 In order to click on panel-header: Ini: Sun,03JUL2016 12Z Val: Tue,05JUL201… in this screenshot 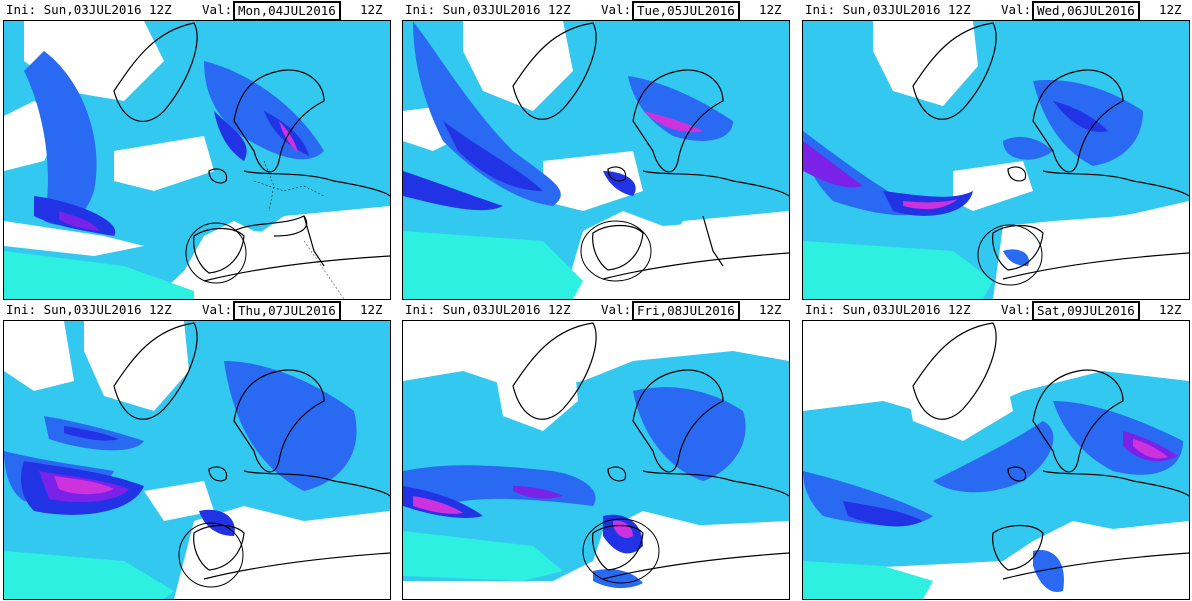, I will do `click(595, 10)`.